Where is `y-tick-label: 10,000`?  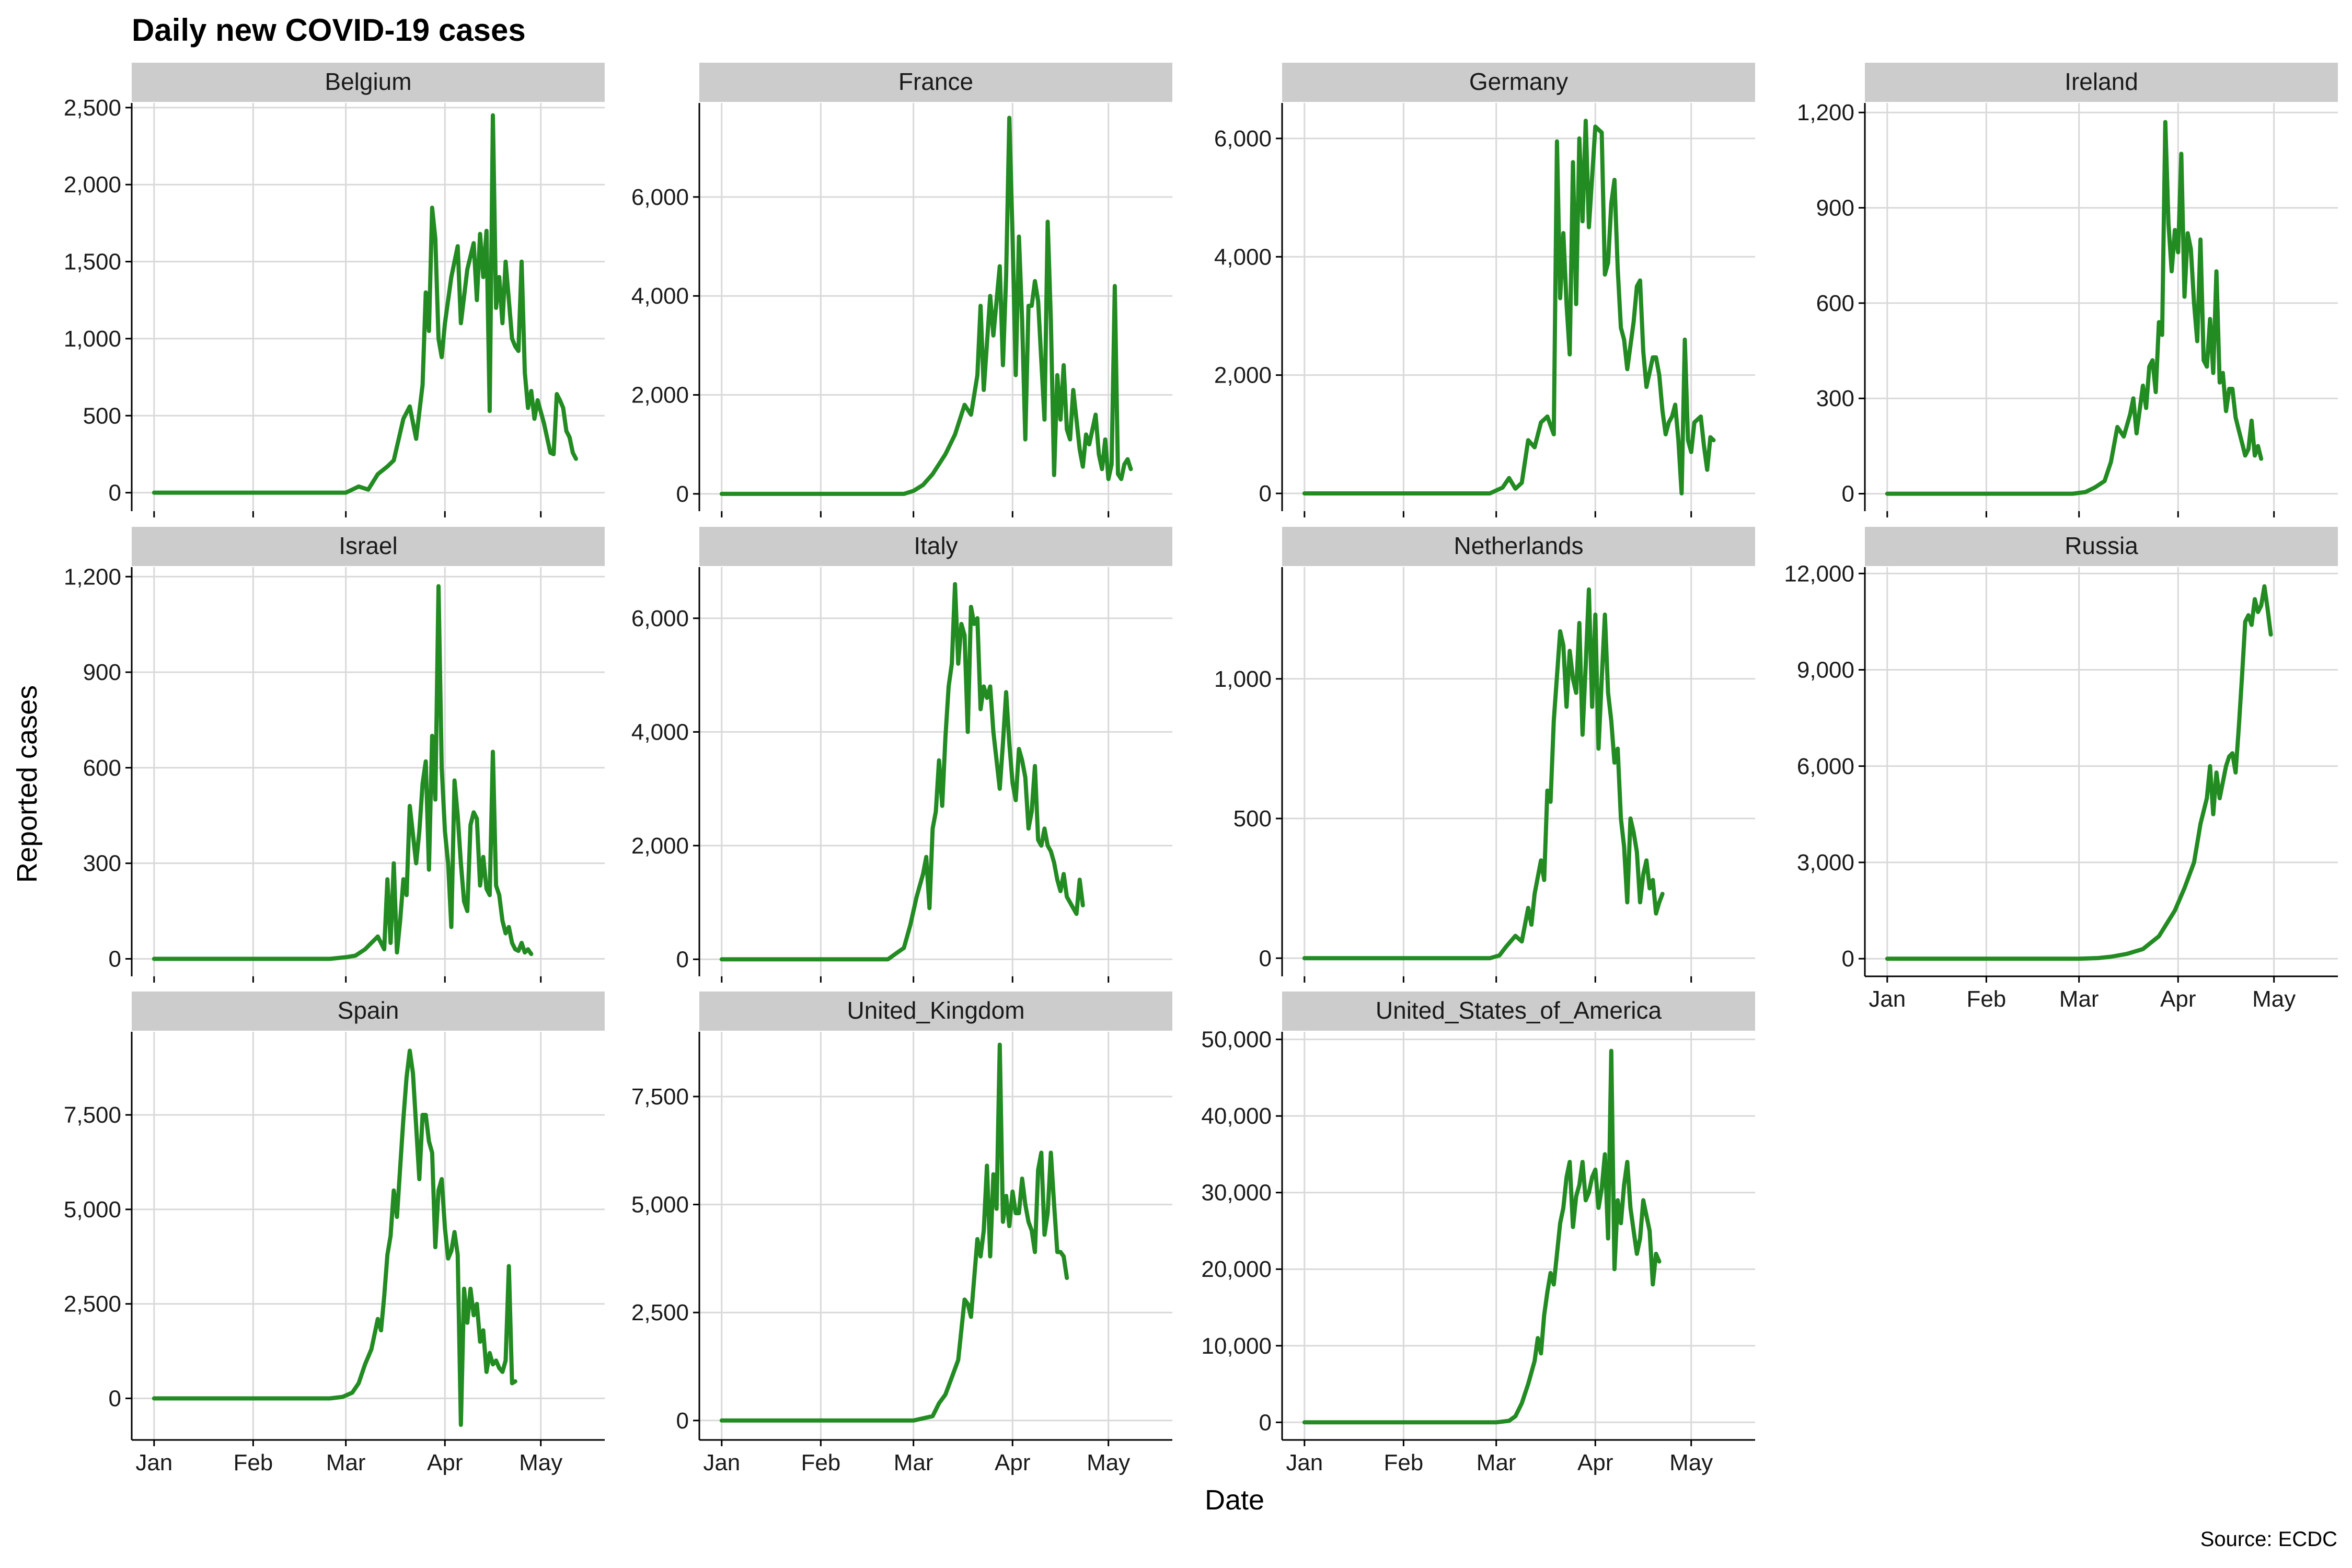
y-tick-label: 10,000 is located at coordinates (1236, 1346).